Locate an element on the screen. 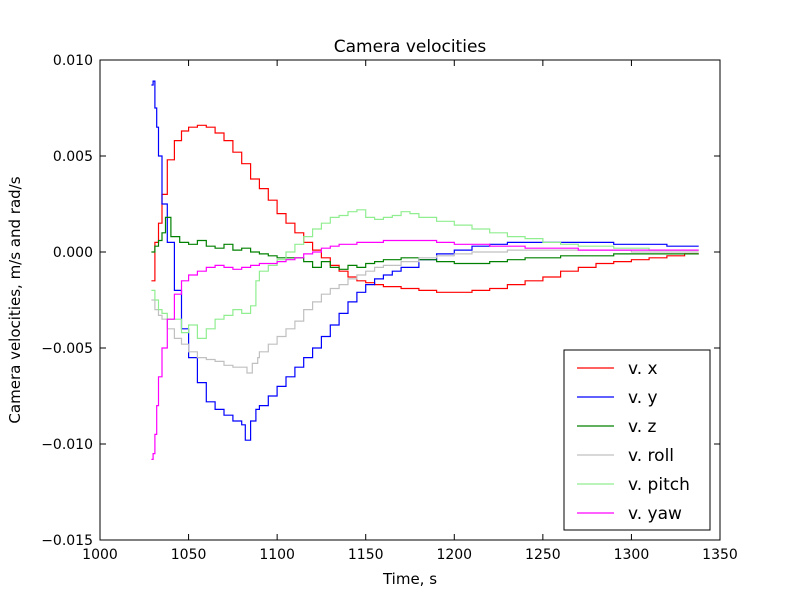 The height and width of the screenshot is (600, 800). series-line-v-z is located at coordinates (425, 243).